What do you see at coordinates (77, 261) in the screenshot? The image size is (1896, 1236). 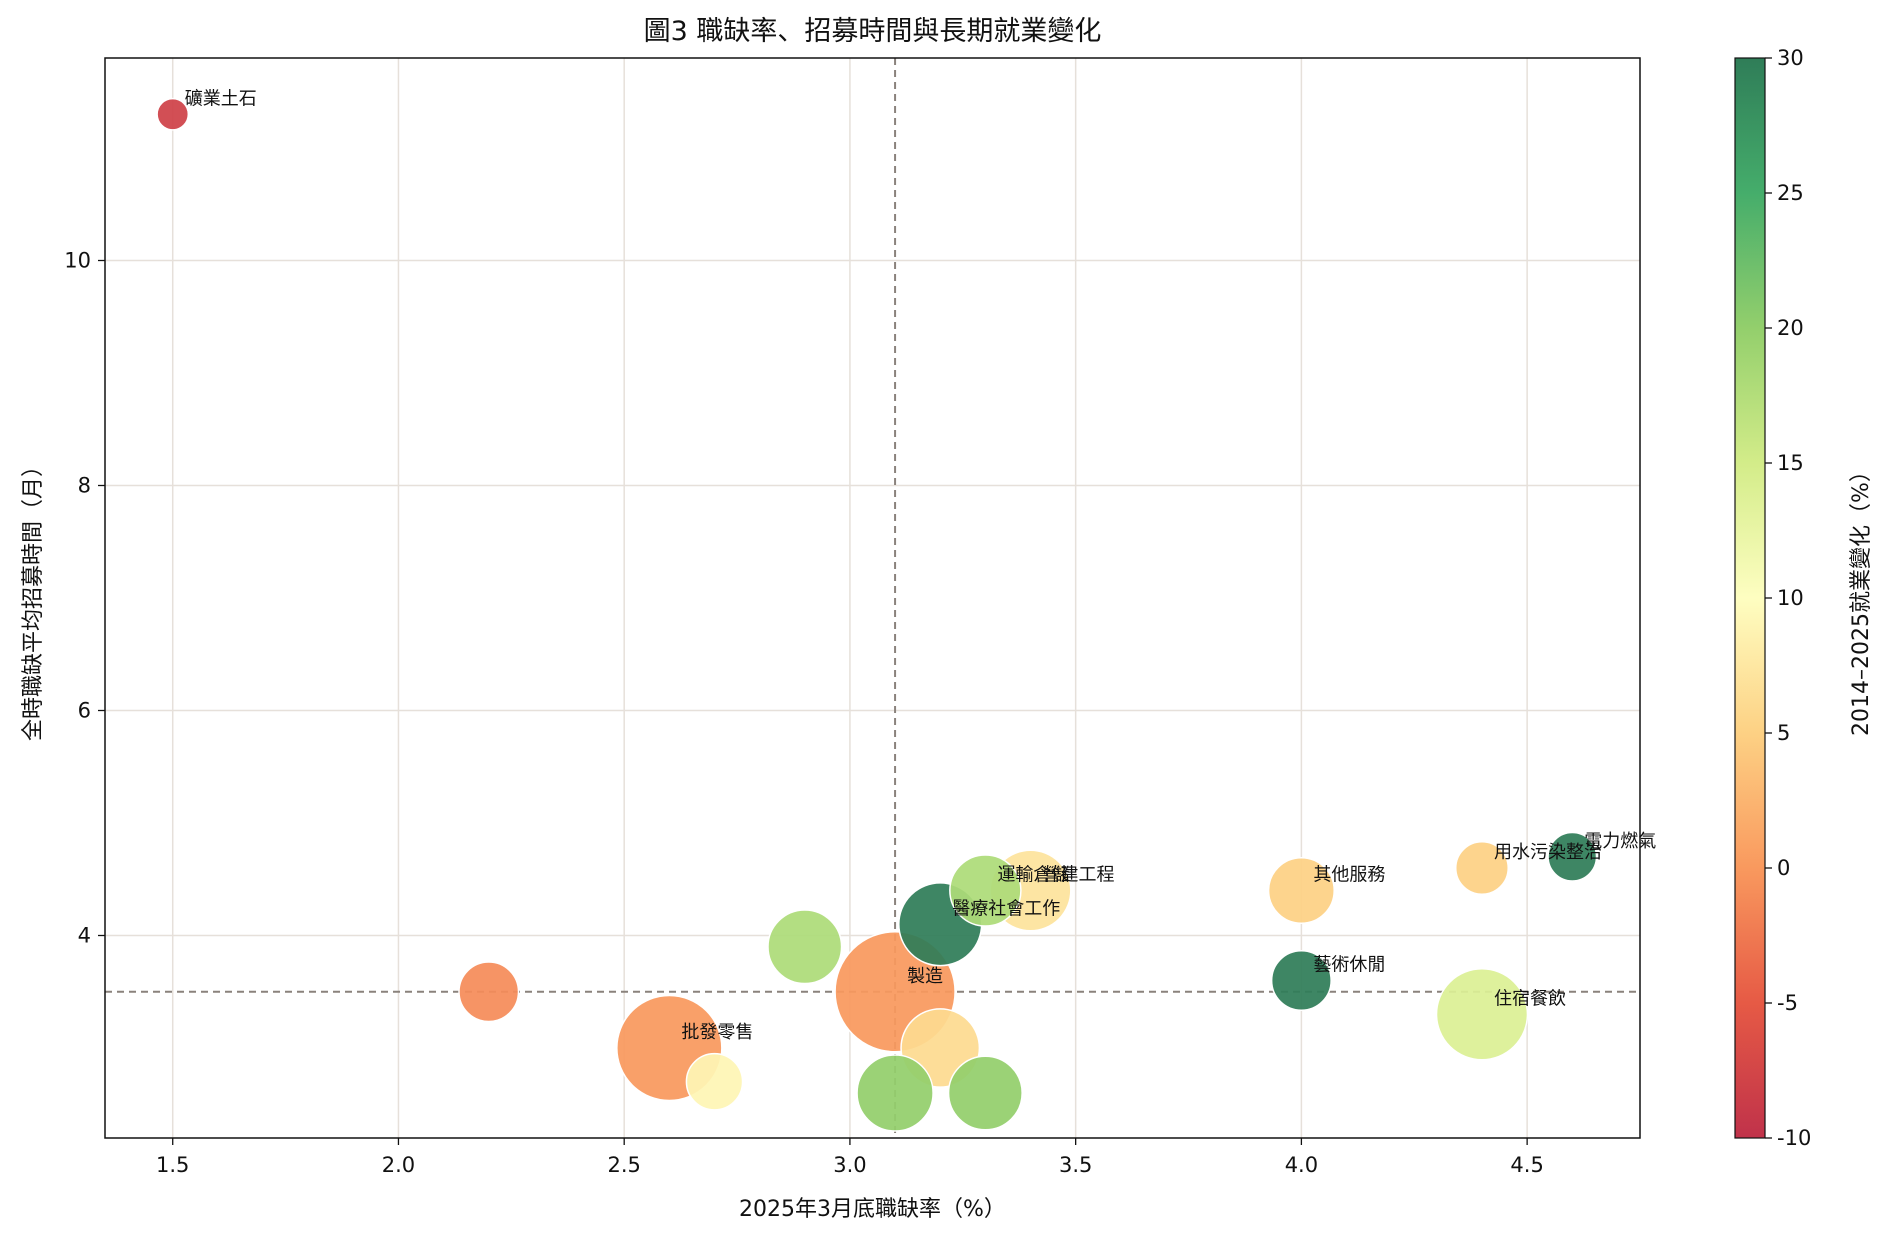 I see `y-tick-label: 10` at bounding box center [77, 261].